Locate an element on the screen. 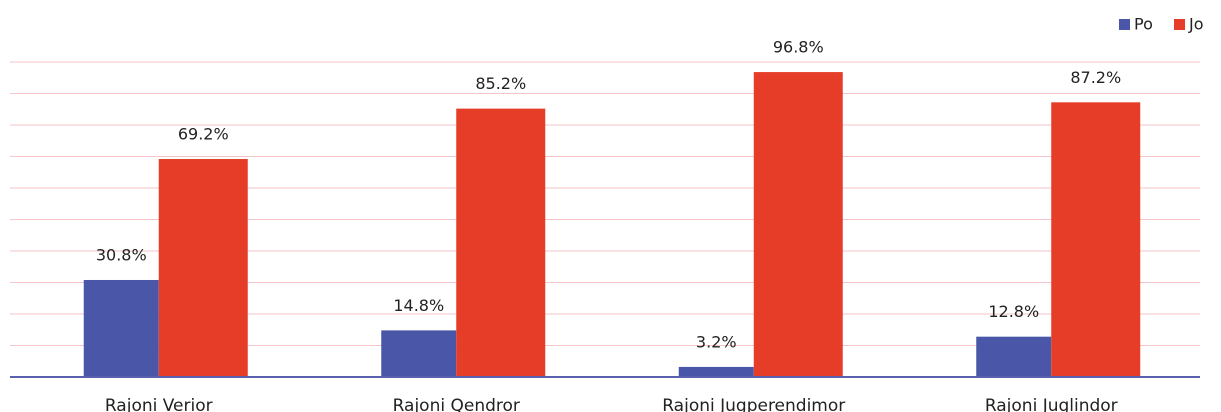  data-label: 12.8% is located at coordinates (1013, 311).